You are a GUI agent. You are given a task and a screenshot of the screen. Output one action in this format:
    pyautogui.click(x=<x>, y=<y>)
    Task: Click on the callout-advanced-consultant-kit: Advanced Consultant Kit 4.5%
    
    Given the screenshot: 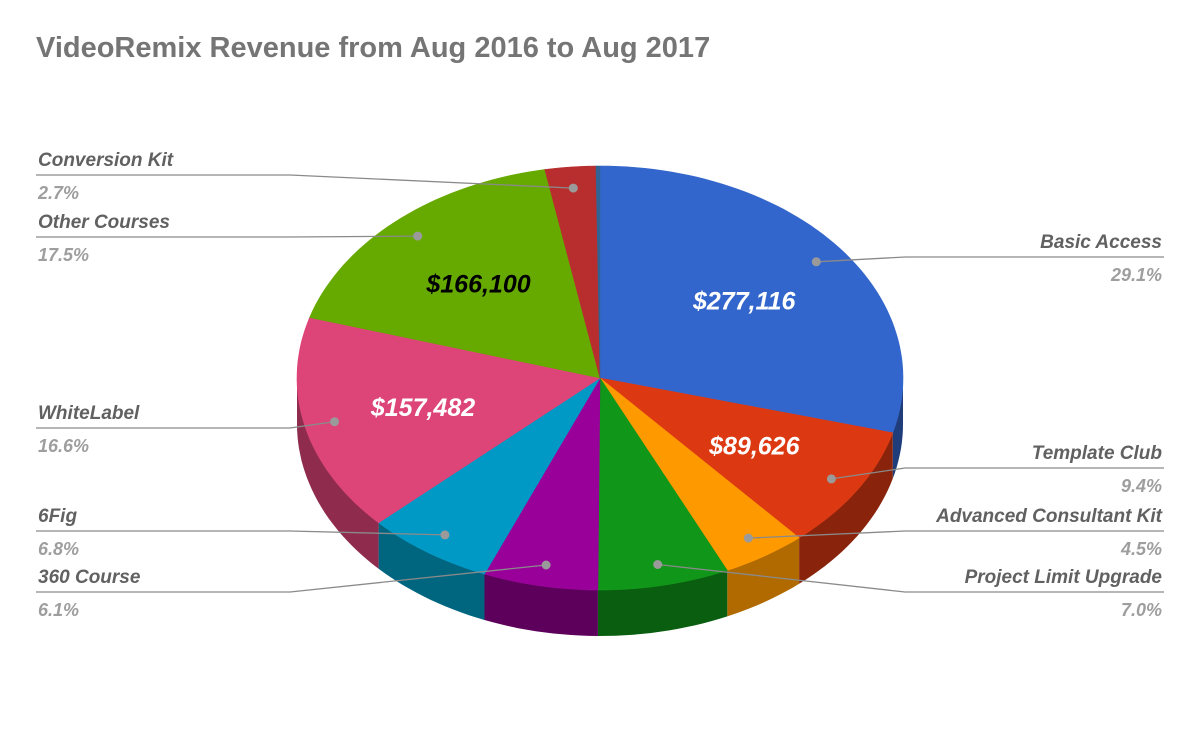 What is the action you would take?
    pyautogui.click(x=953, y=532)
    